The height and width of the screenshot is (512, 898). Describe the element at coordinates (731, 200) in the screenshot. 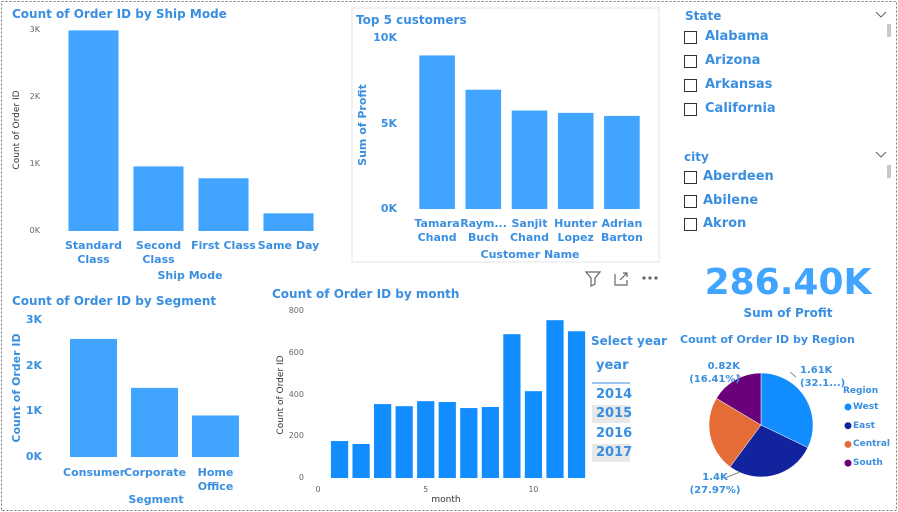

I see `slicer-item: Abilene` at that location.